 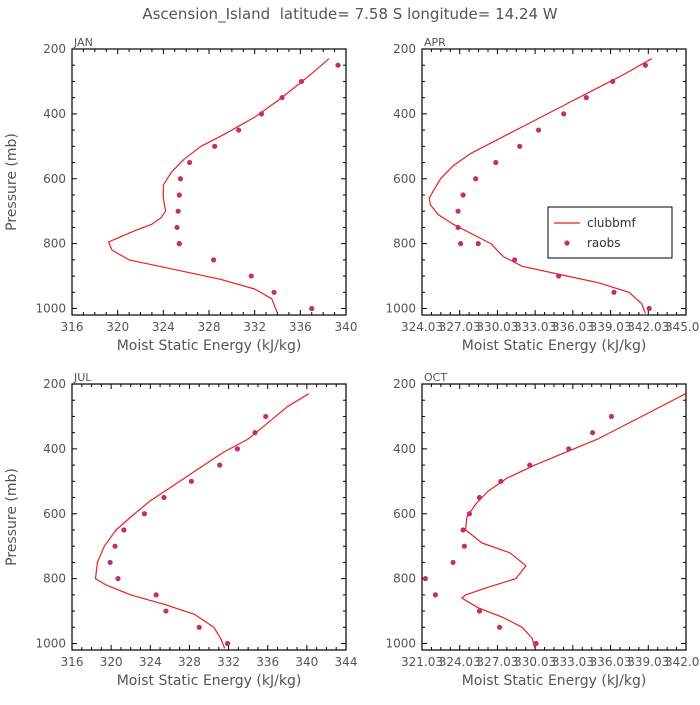 I want to click on y-axis-label-jul: Pressure (mb), so click(x=12, y=517).